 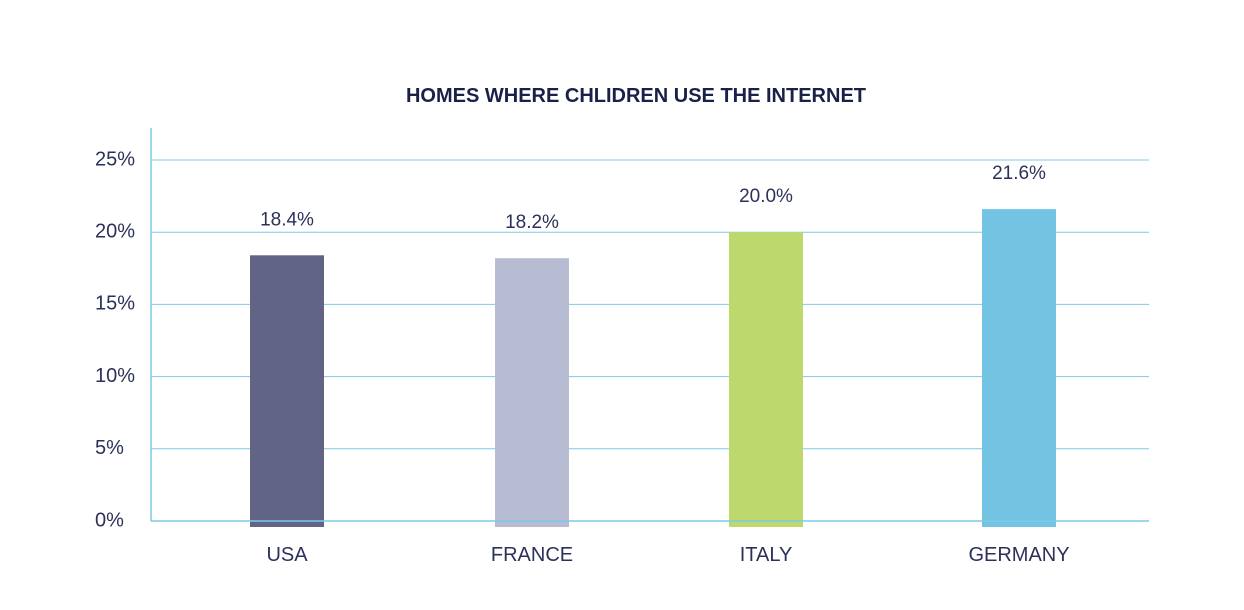 I want to click on x-category-label: FRANCE, so click(x=532, y=555).